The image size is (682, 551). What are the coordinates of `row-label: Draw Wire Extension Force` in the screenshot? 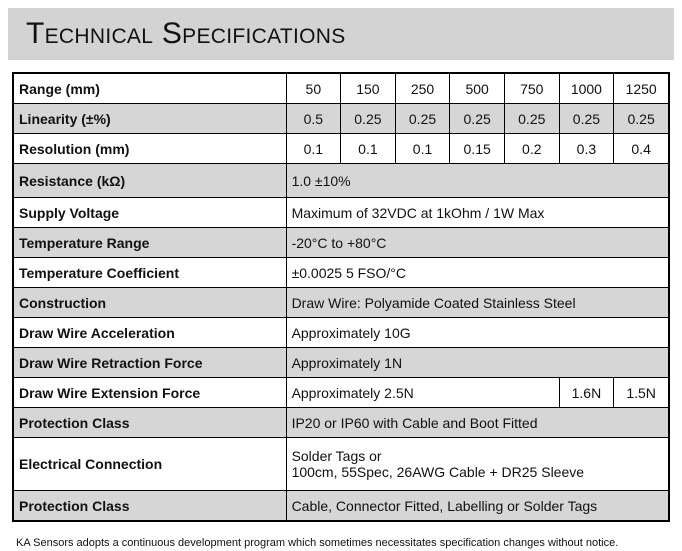 It's located at (149, 392).